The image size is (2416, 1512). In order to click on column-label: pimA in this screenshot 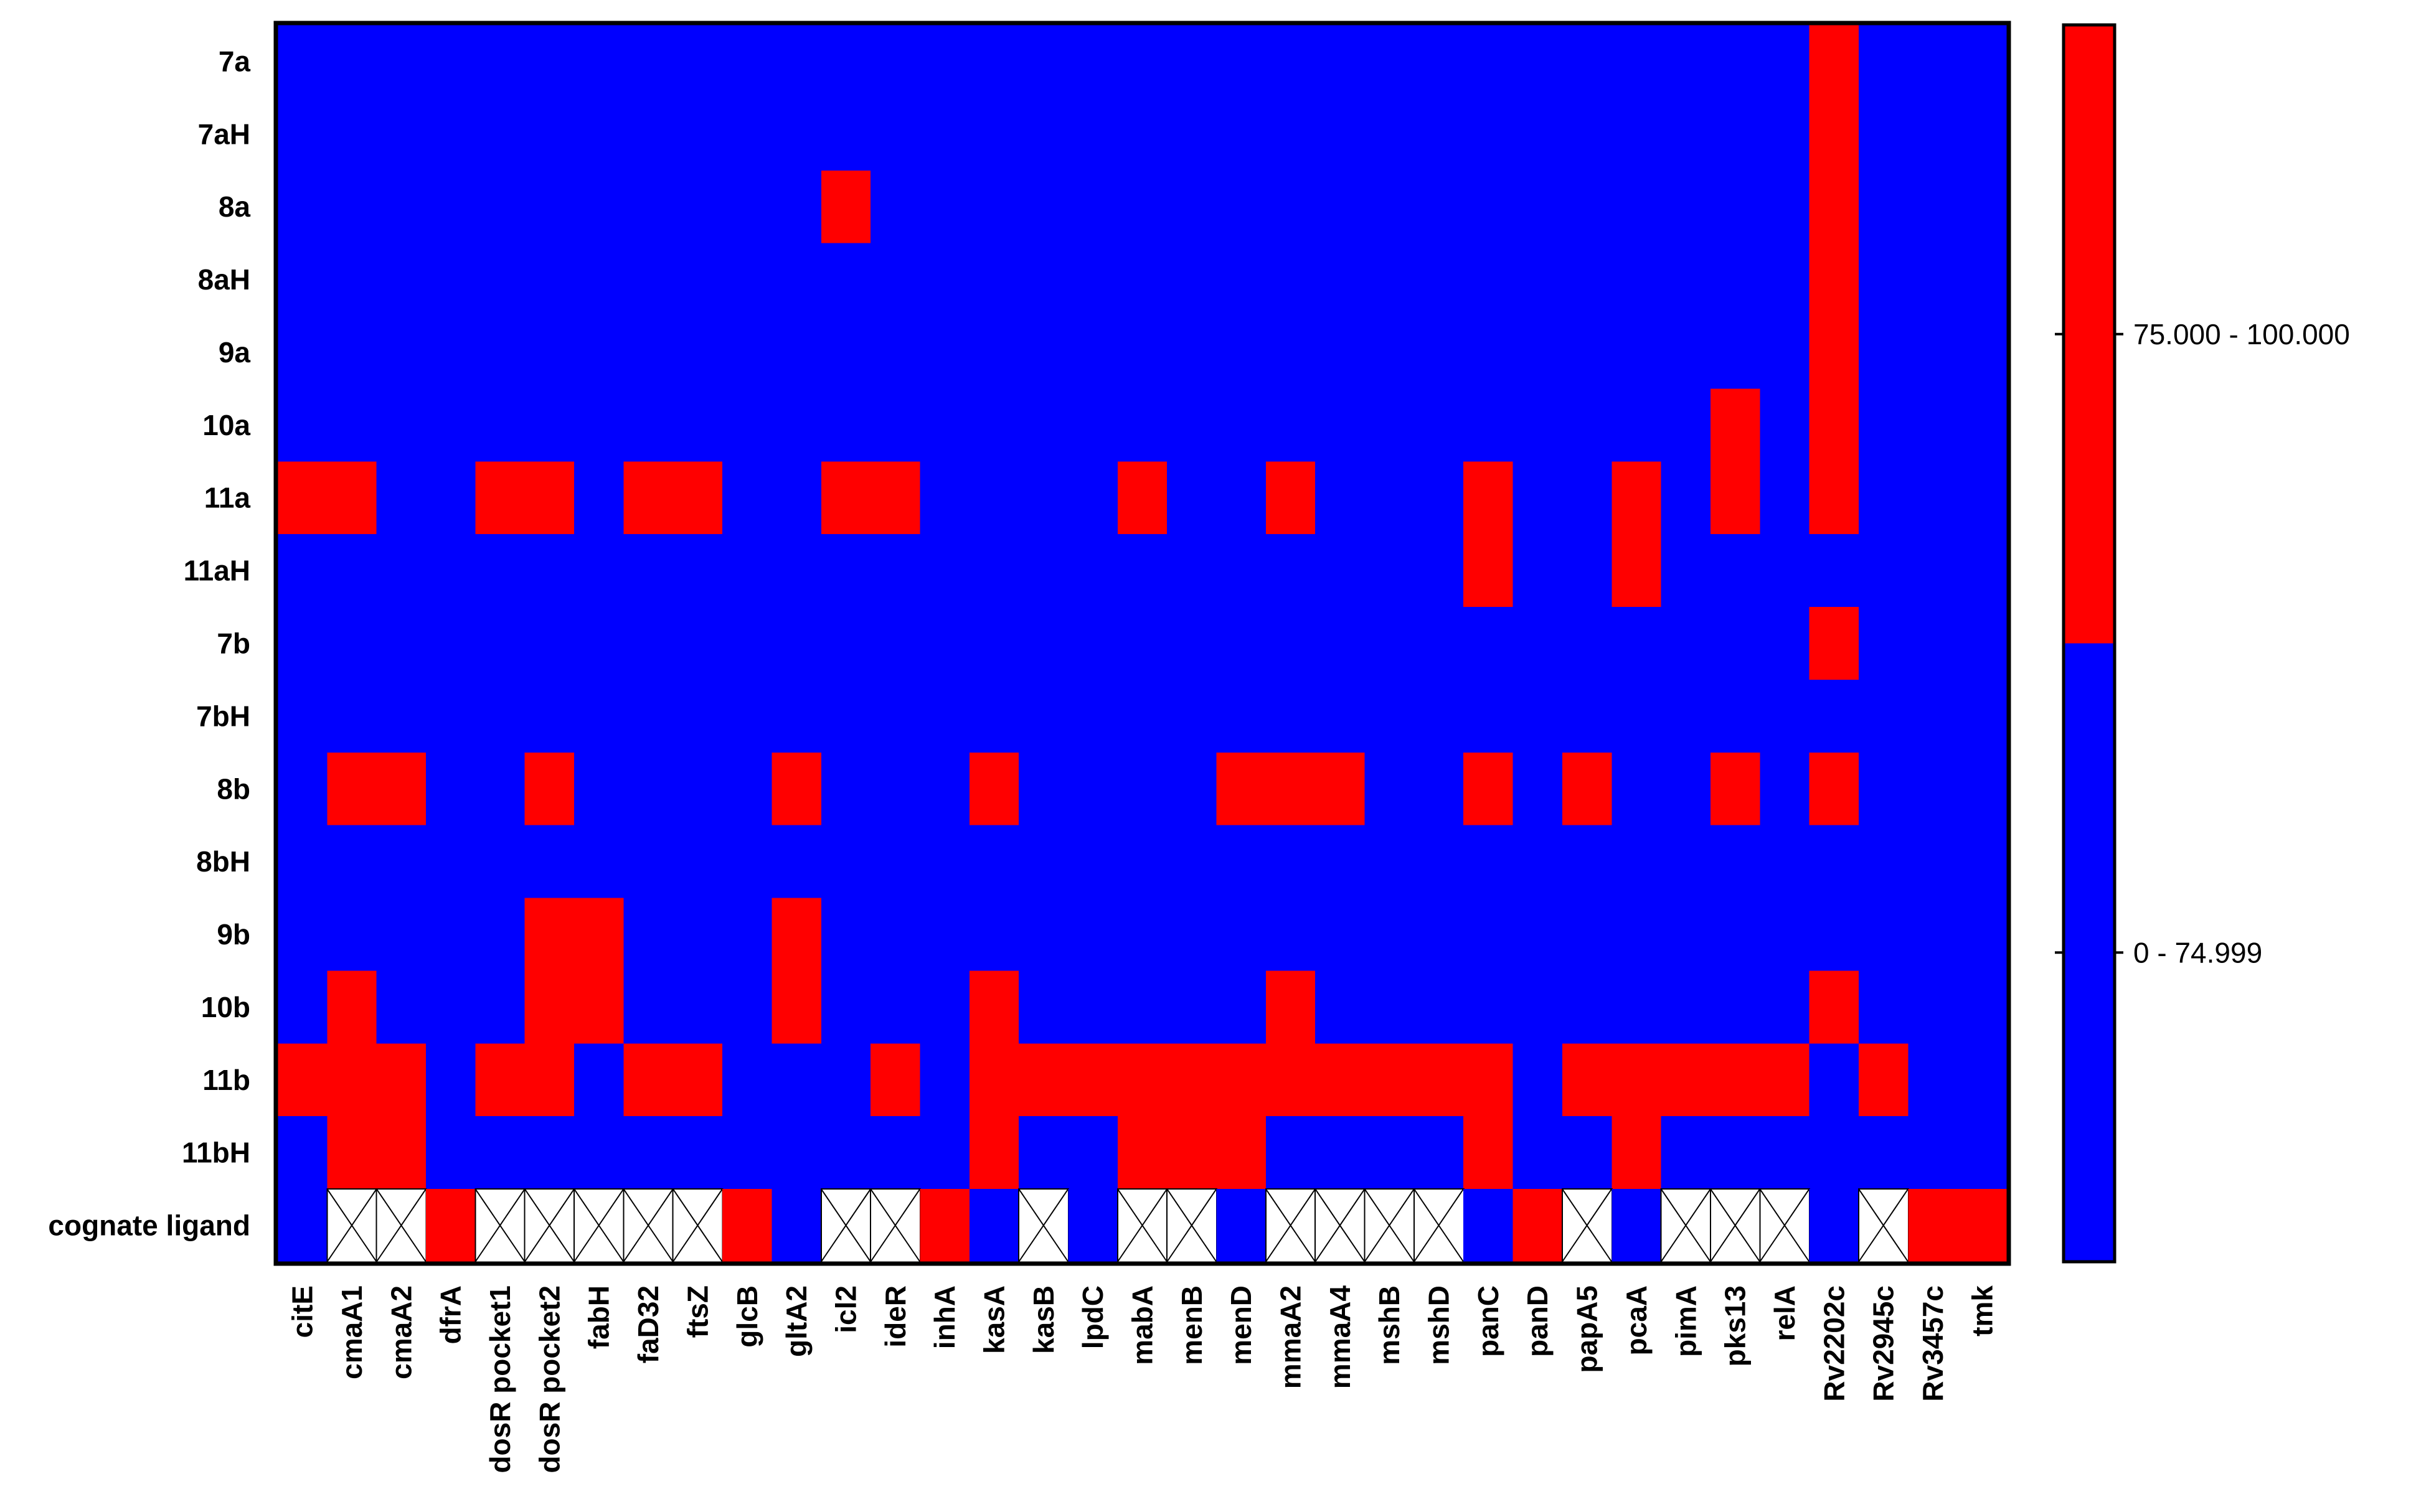, I will do `click(1686, 1321)`.